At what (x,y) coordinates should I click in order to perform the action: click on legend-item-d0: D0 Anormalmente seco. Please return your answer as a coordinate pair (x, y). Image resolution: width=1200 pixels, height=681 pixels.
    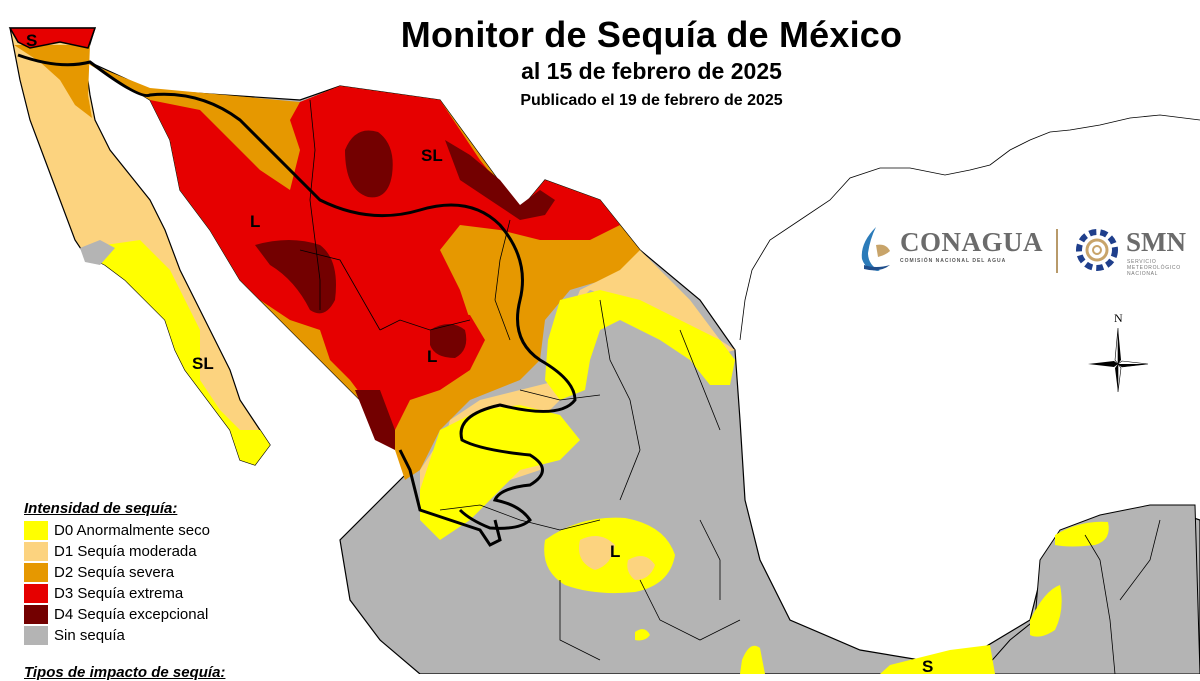
    Looking at the image, I should click on (117, 530).